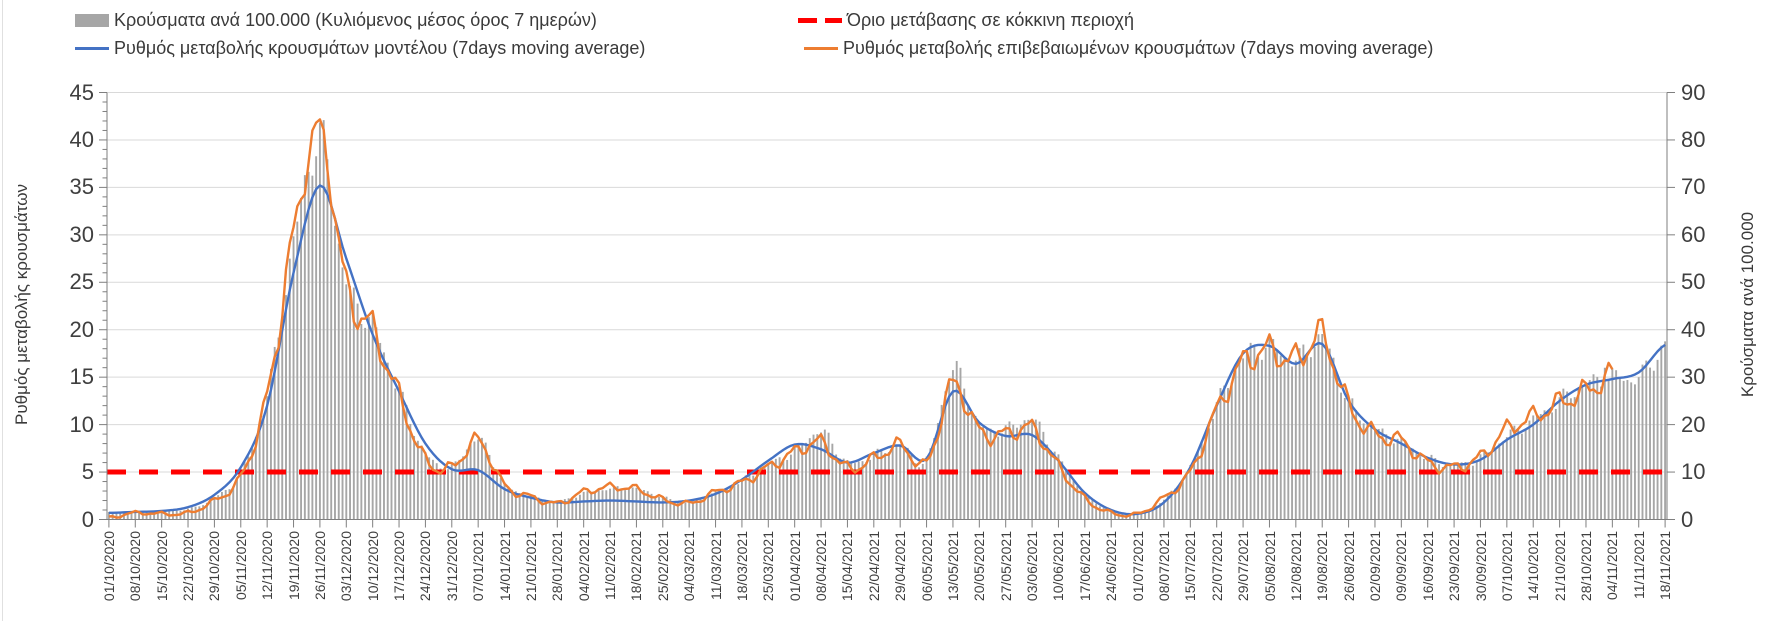 This screenshot has height=621, width=1771. I want to click on x-axis-date-label: 04/11/2021, so click(1612, 566).